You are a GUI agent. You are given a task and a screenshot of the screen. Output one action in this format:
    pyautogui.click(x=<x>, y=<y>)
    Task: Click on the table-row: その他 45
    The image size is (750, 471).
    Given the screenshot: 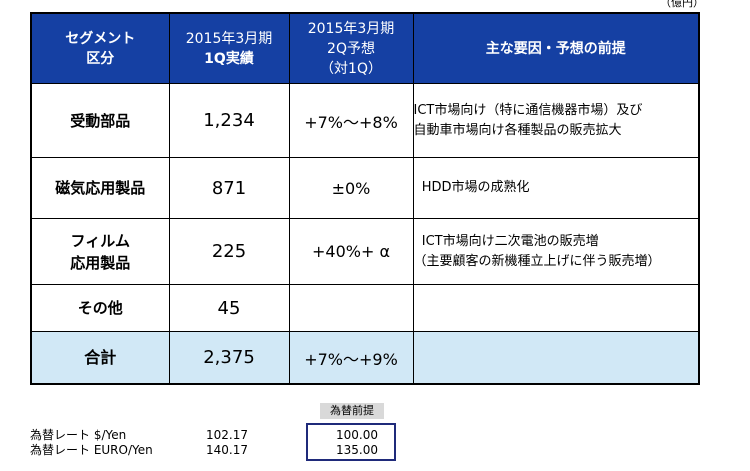 What is the action you would take?
    pyautogui.click(x=365, y=308)
    